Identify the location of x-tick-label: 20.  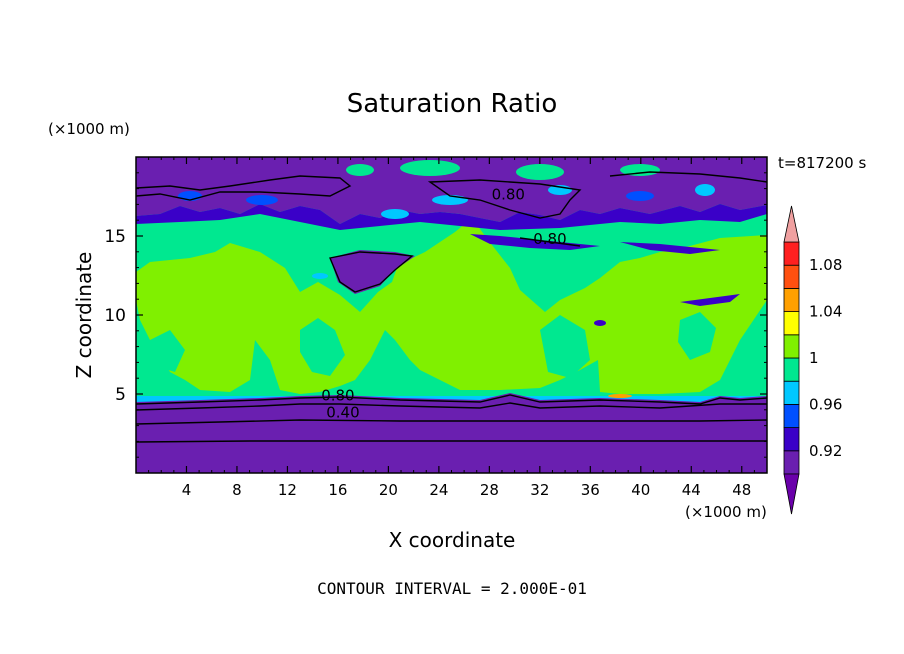
(388, 490).